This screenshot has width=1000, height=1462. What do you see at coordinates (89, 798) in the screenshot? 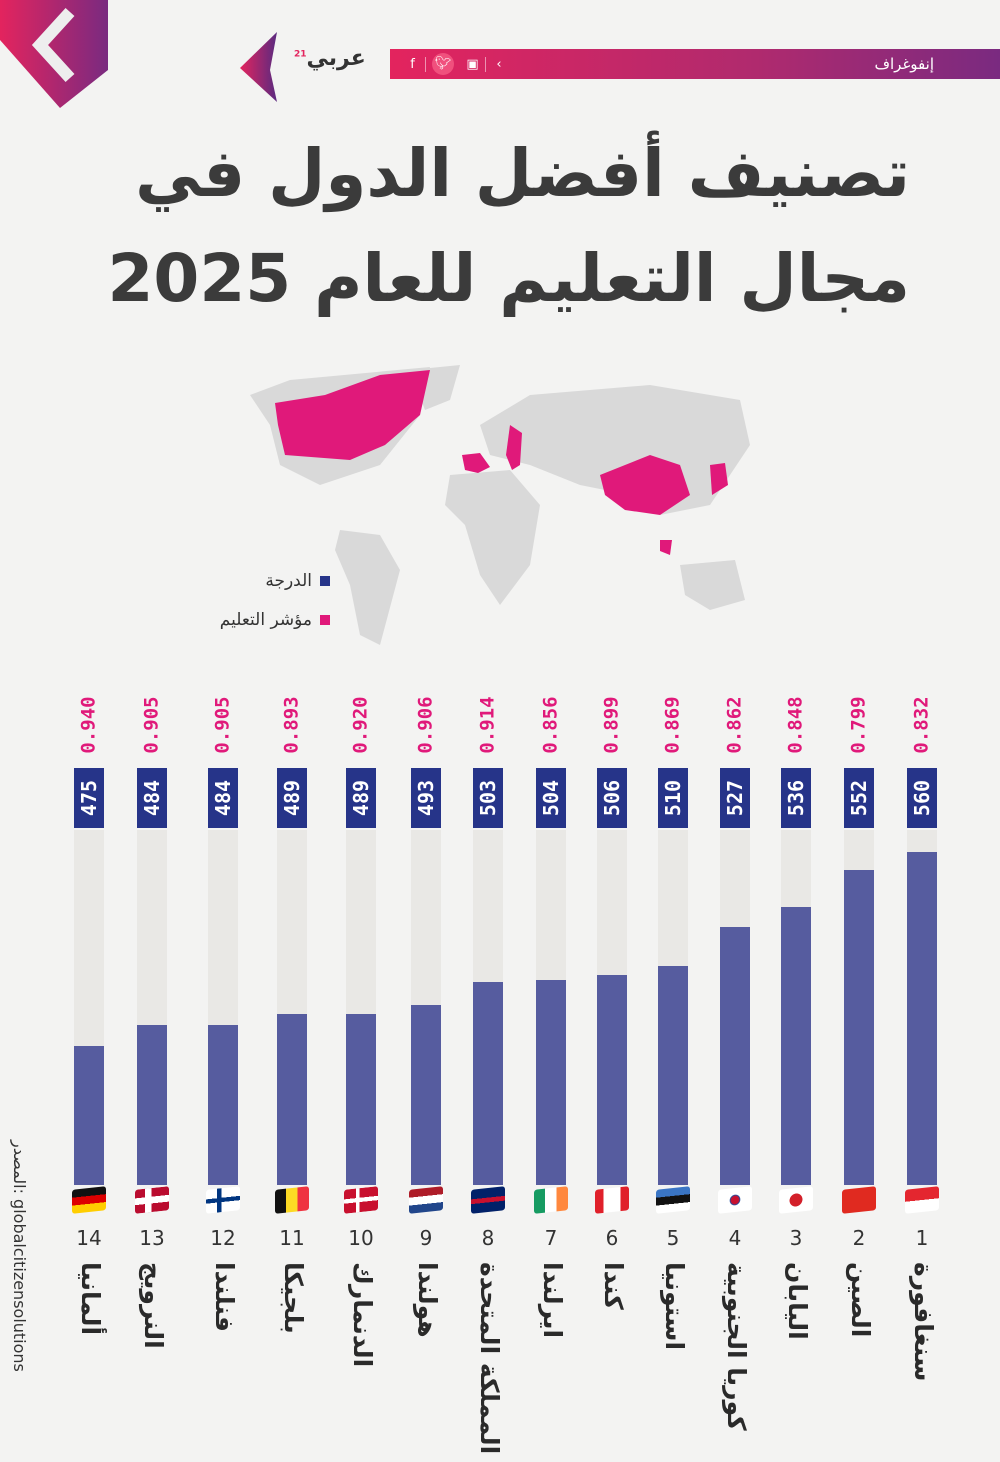
I see `score-label: 475` at bounding box center [89, 798].